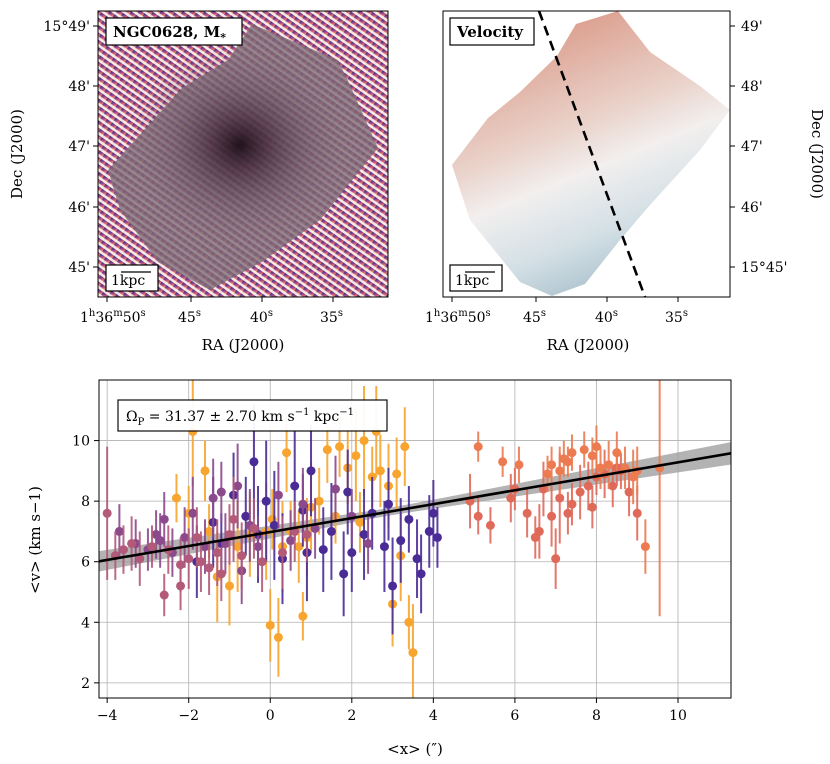  I want to click on velocity-label: Velocity, so click(490, 32).